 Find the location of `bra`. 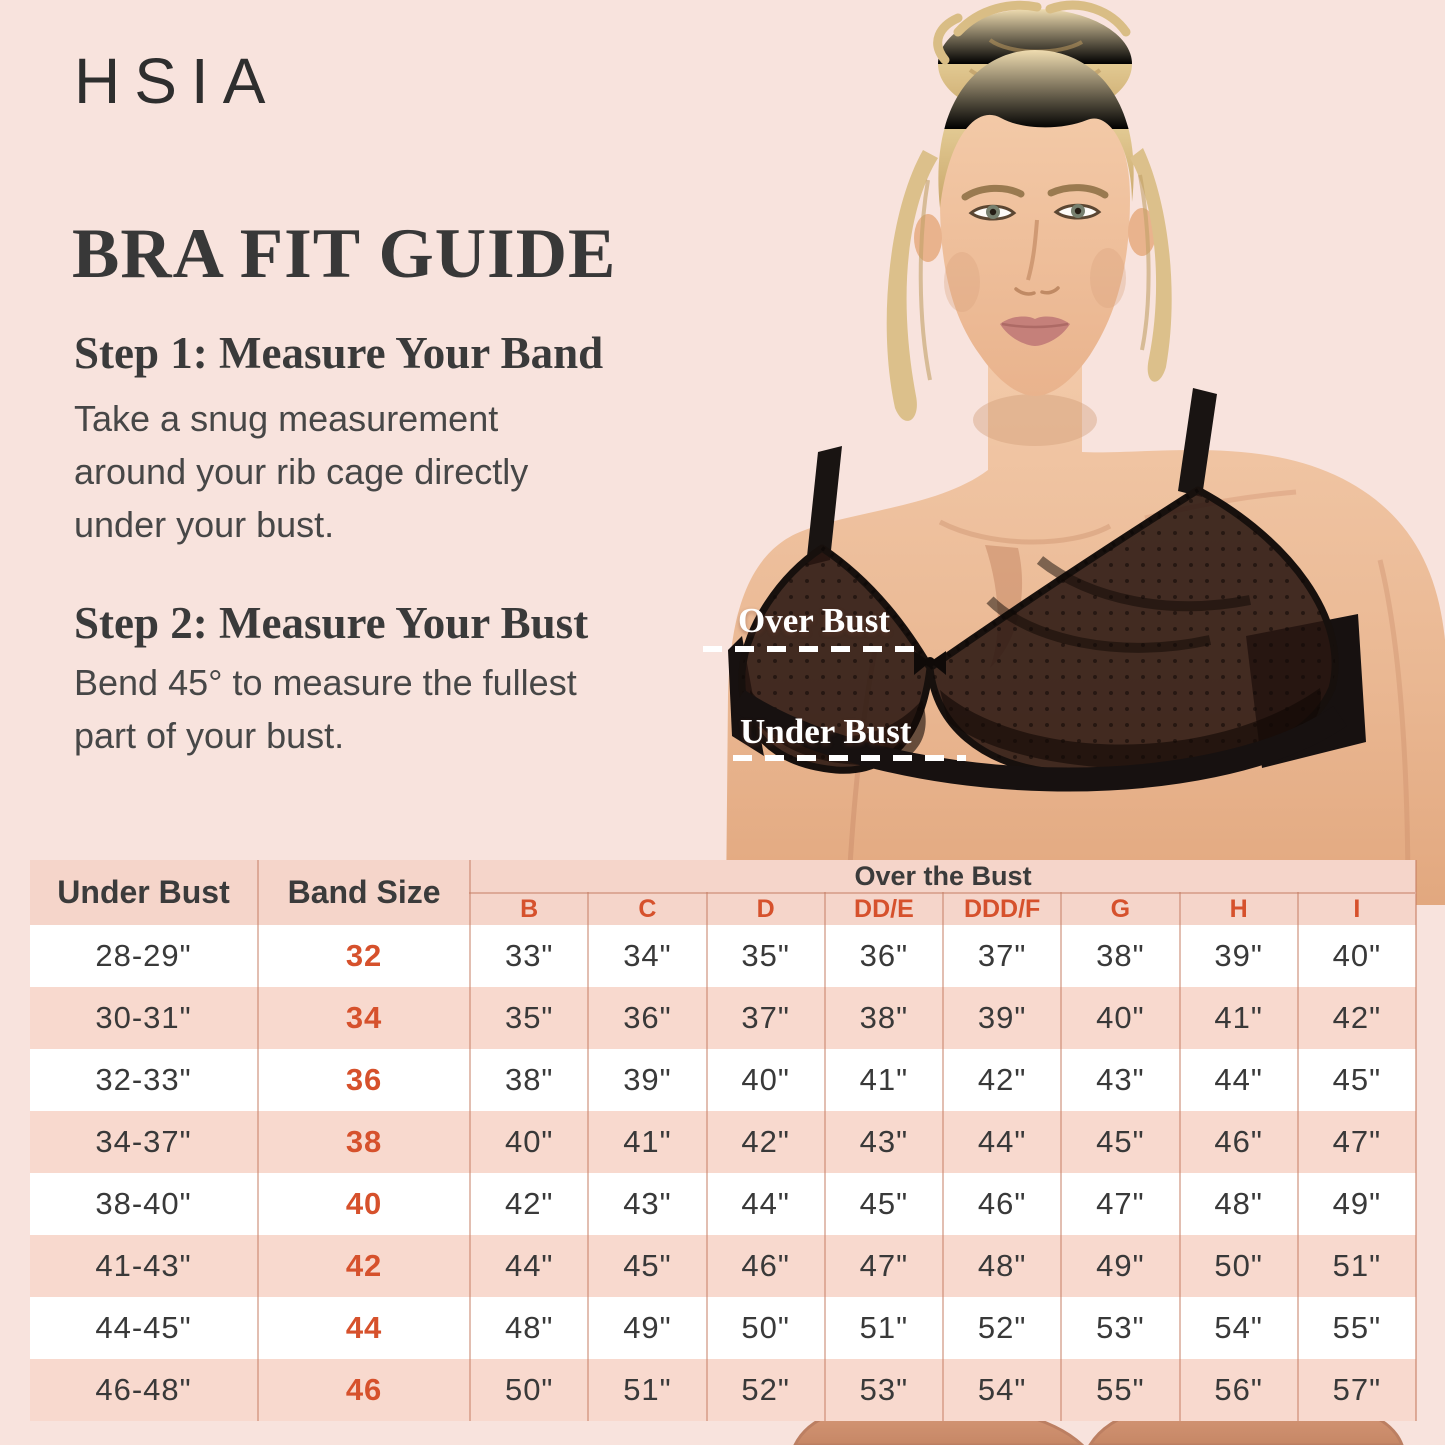

bra is located at coordinates (1047, 590).